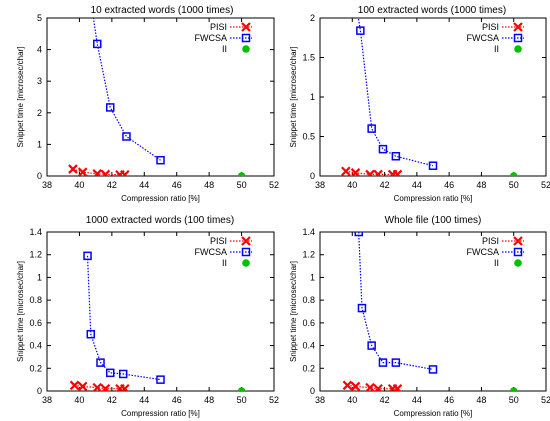 Image resolution: width=550 pixels, height=421 pixels. What do you see at coordinates (39, 50) in the screenshot?
I see `y-tick-label: 4` at bounding box center [39, 50].